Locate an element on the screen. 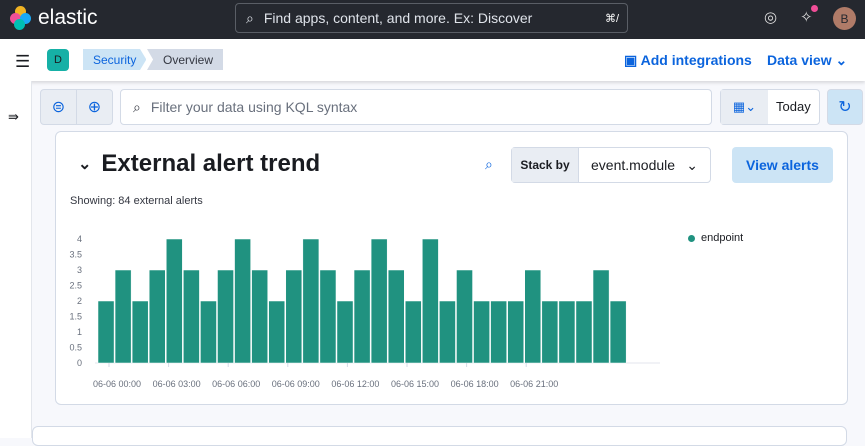 This screenshot has height=446, width=865. breadcrumb-overview: Overview is located at coordinates (185, 59).